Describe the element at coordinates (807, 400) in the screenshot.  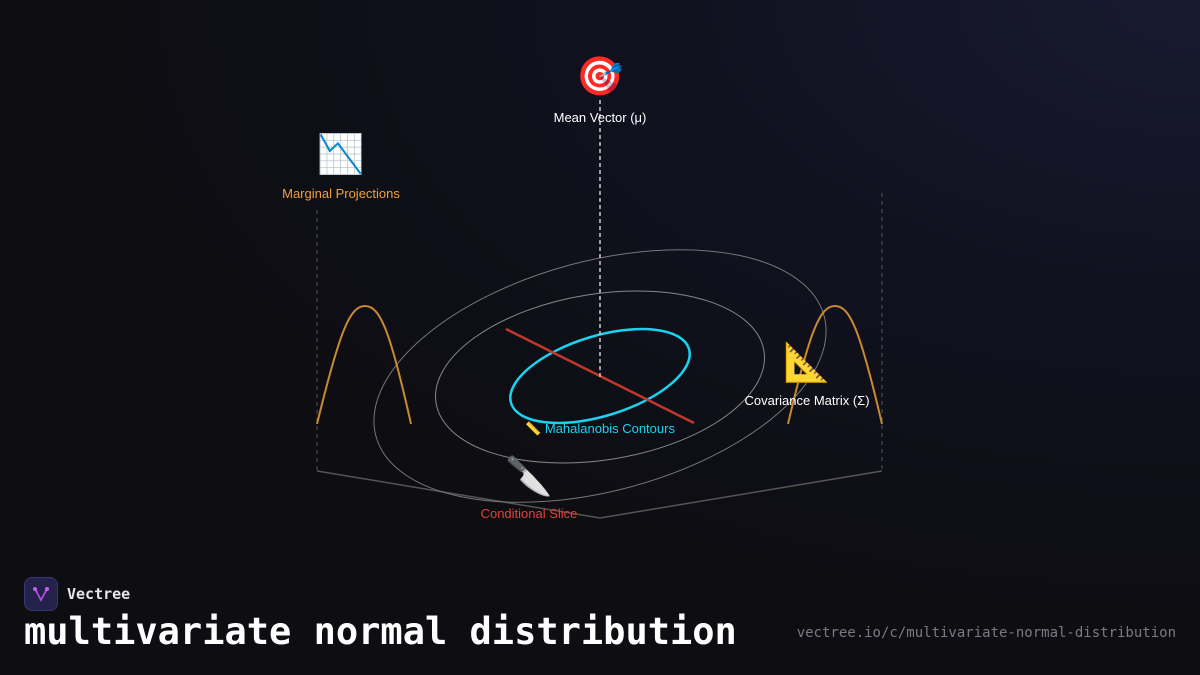
I see `covariance-matrix-label: Covariance Matrix (Σ)` at that location.